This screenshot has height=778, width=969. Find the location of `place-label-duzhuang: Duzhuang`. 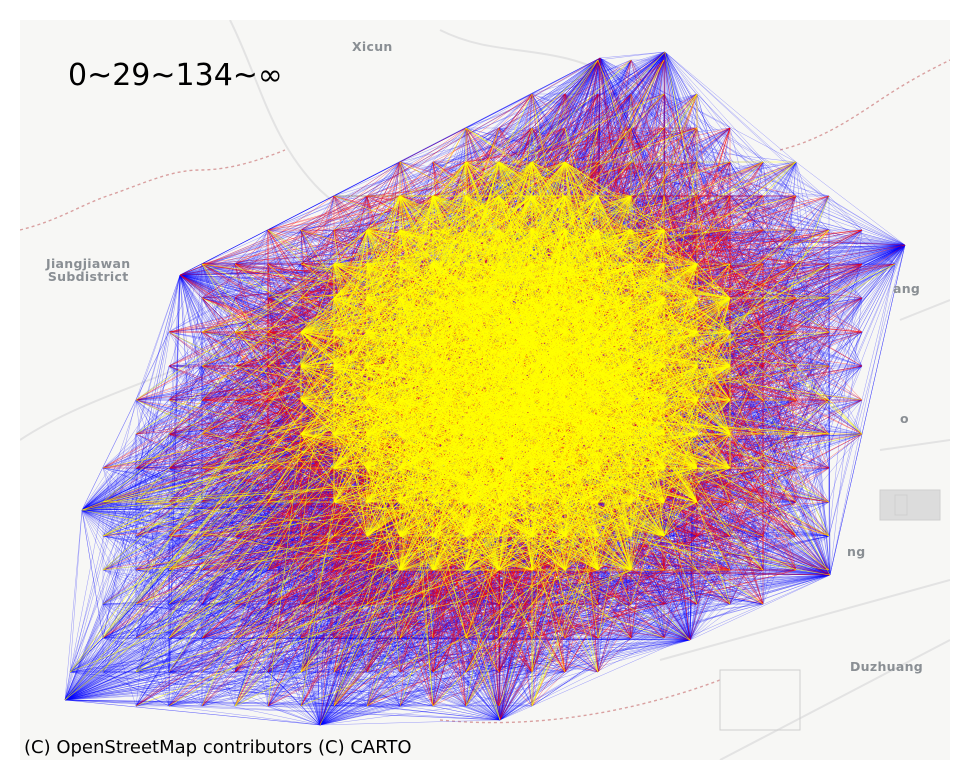

place-label-duzhuang: Duzhuang is located at coordinates (887, 666).